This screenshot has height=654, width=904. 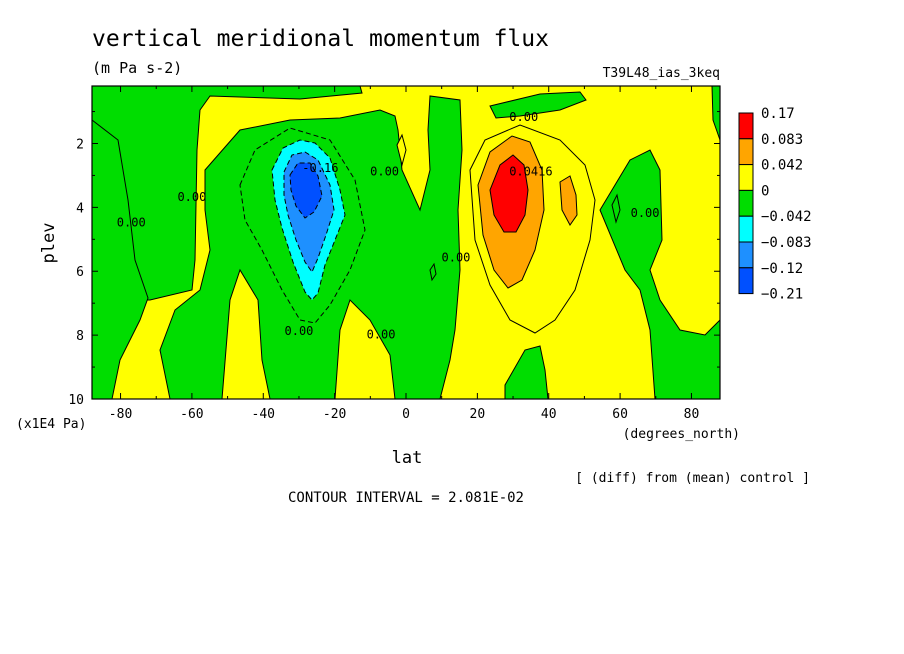 What do you see at coordinates (407, 458) in the screenshot?
I see `x-axis-label: lat` at bounding box center [407, 458].